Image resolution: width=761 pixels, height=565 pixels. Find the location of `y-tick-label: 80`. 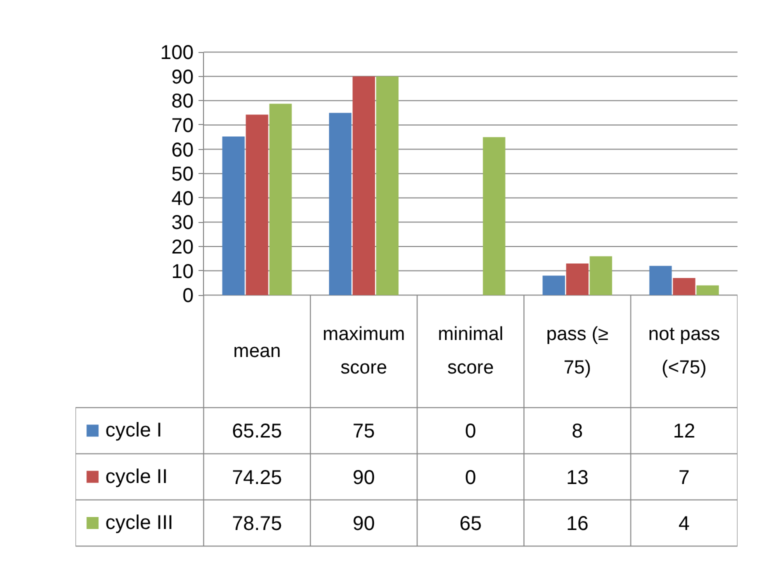

y-tick-label: 80 is located at coordinates (182, 101).